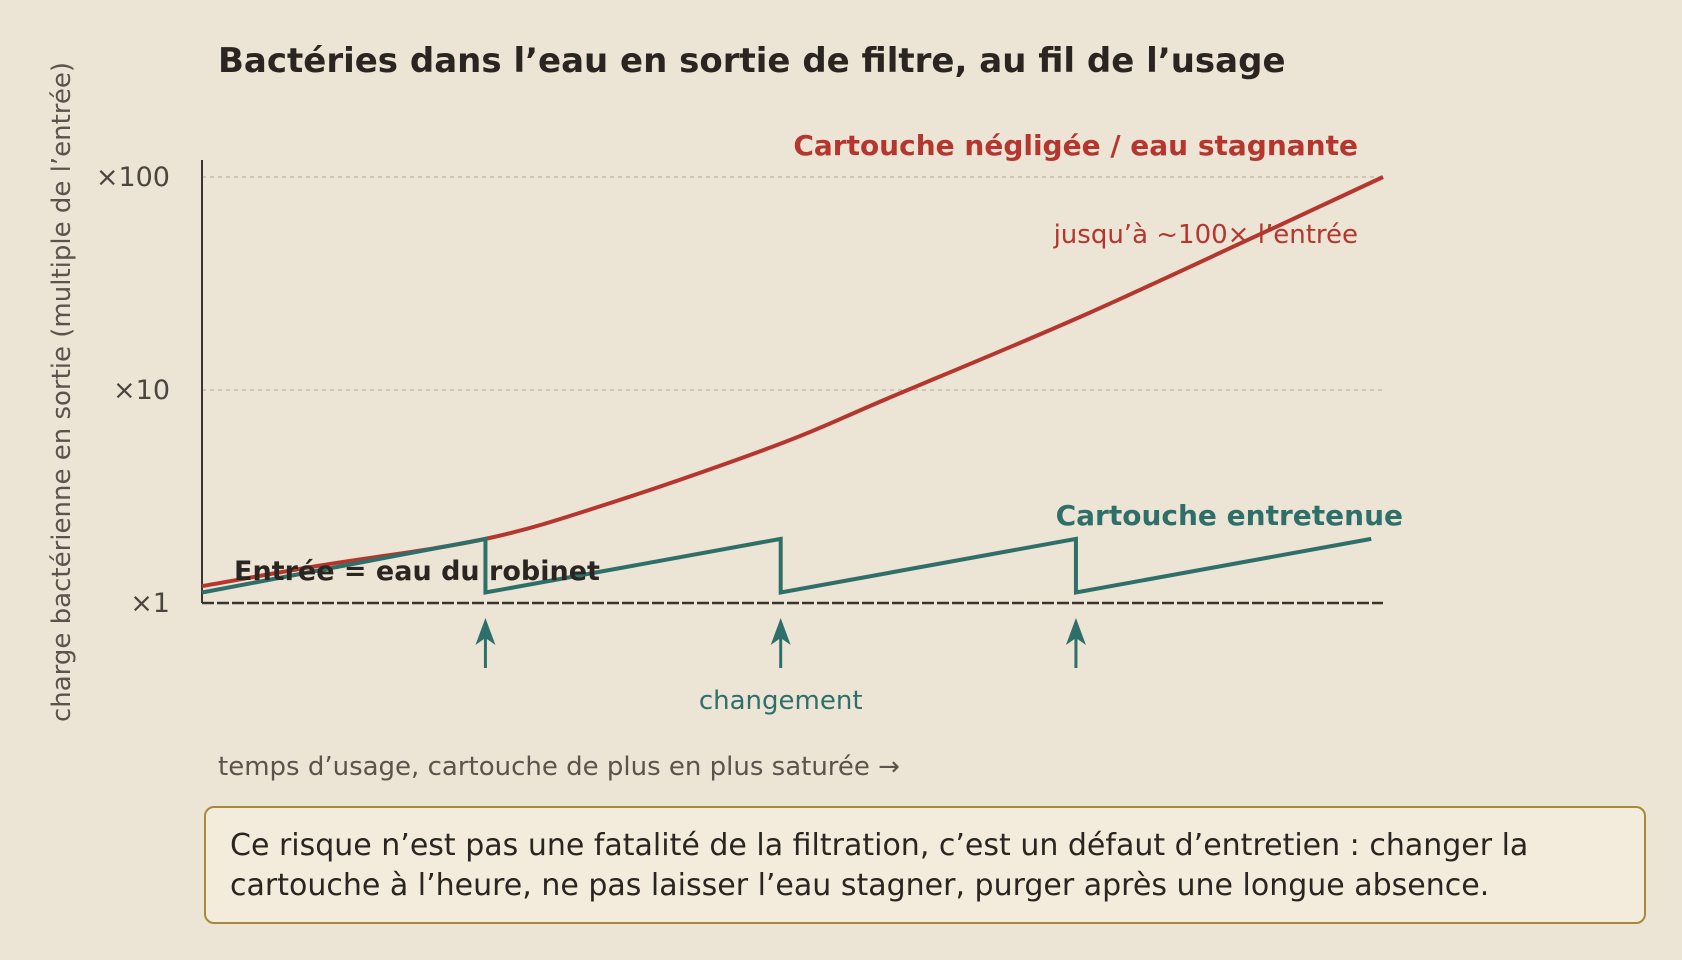 This screenshot has width=1682, height=960. I want to click on series-annotation-neglected: jusqu’à ~100× l’entrée, so click(1205, 235).